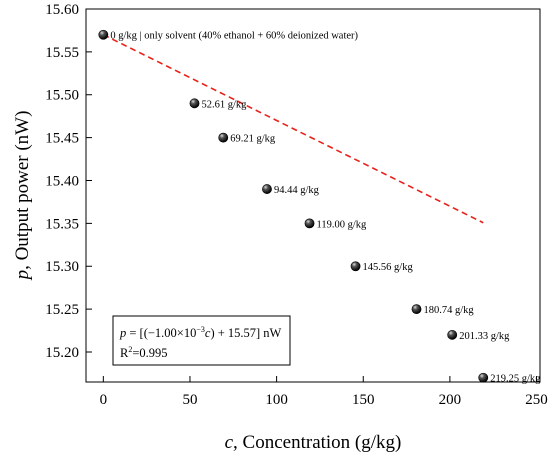 The image size is (550, 459). Describe the element at coordinates (62, 53) in the screenshot. I see `y-tick-label: 15.55` at that location.